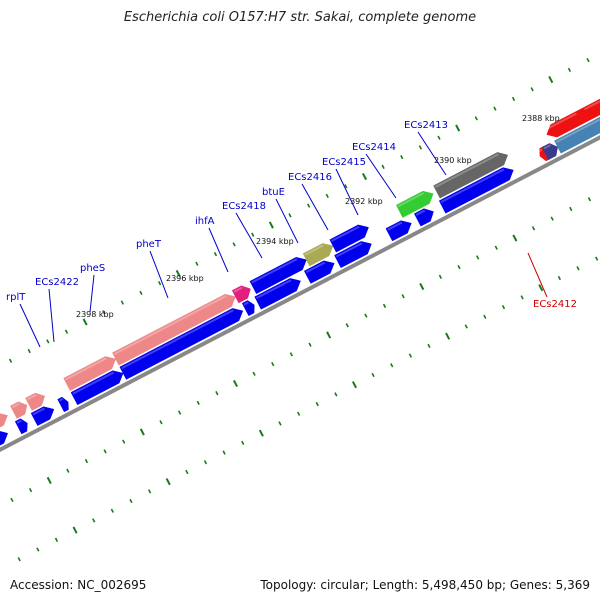 The width and height of the screenshot is (600, 600). Describe the element at coordinates (426, 125) in the screenshot. I see `gene-label: ECs2413` at that location.